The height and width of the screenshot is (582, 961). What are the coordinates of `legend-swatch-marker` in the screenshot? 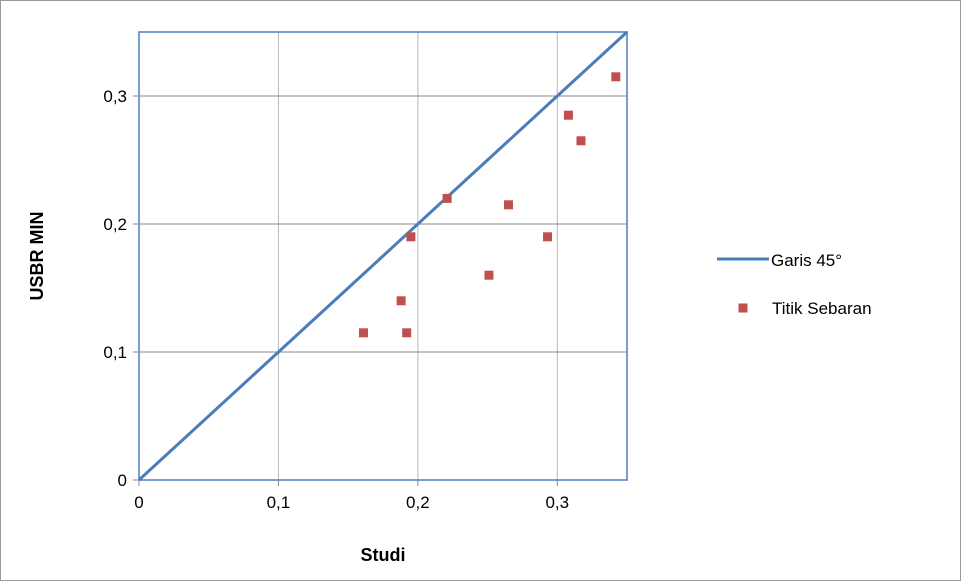 It's located at (743, 308).